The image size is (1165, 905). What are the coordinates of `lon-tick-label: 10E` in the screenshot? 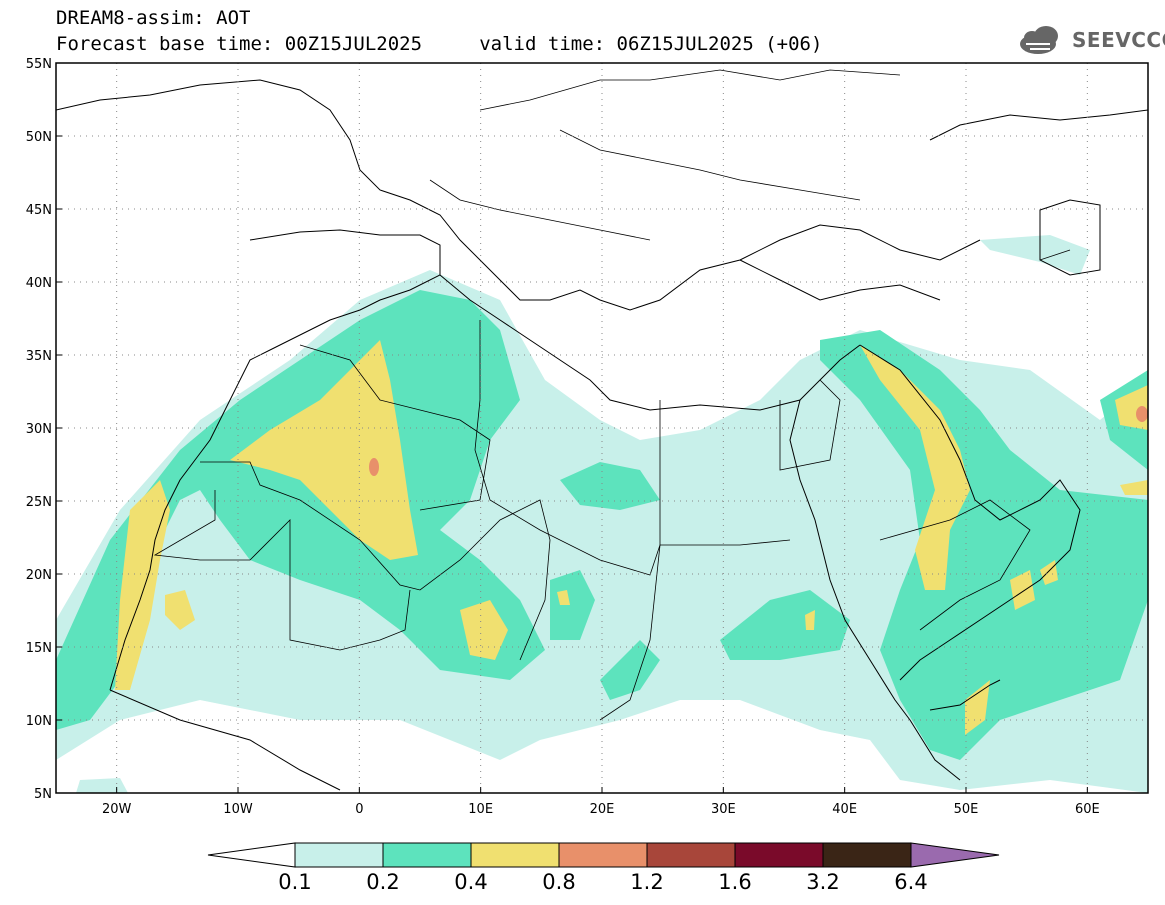 It's located at (480, 809).